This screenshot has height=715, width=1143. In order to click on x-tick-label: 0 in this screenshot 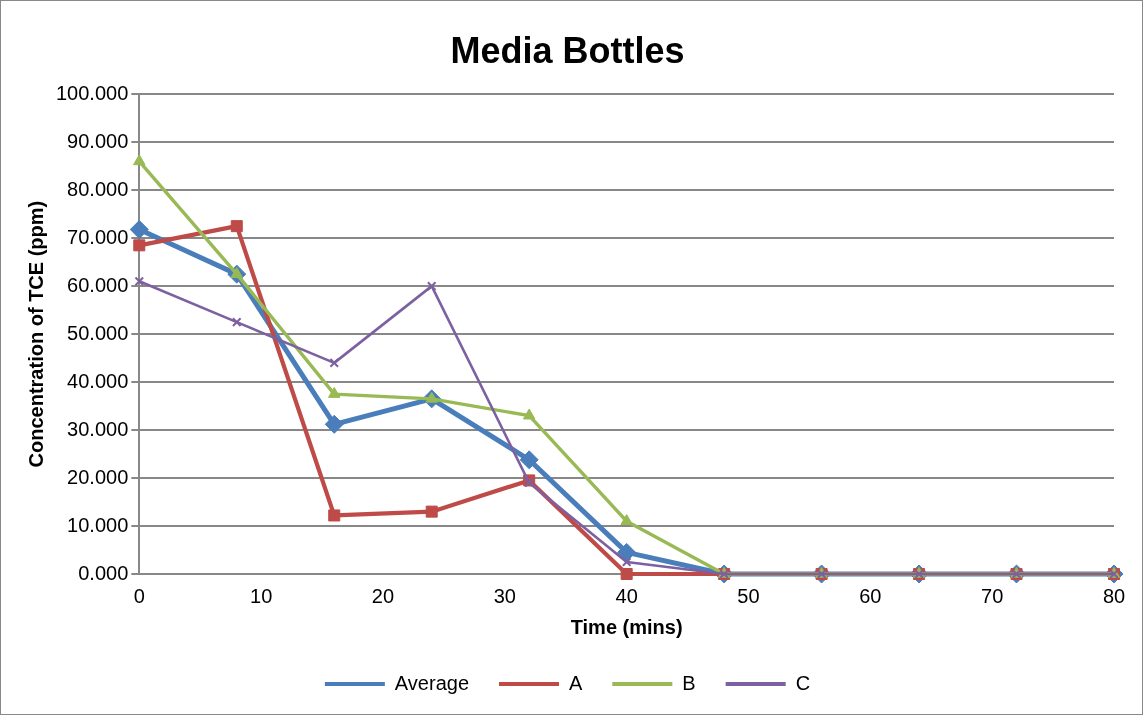, I will do `click(139, 595)`.